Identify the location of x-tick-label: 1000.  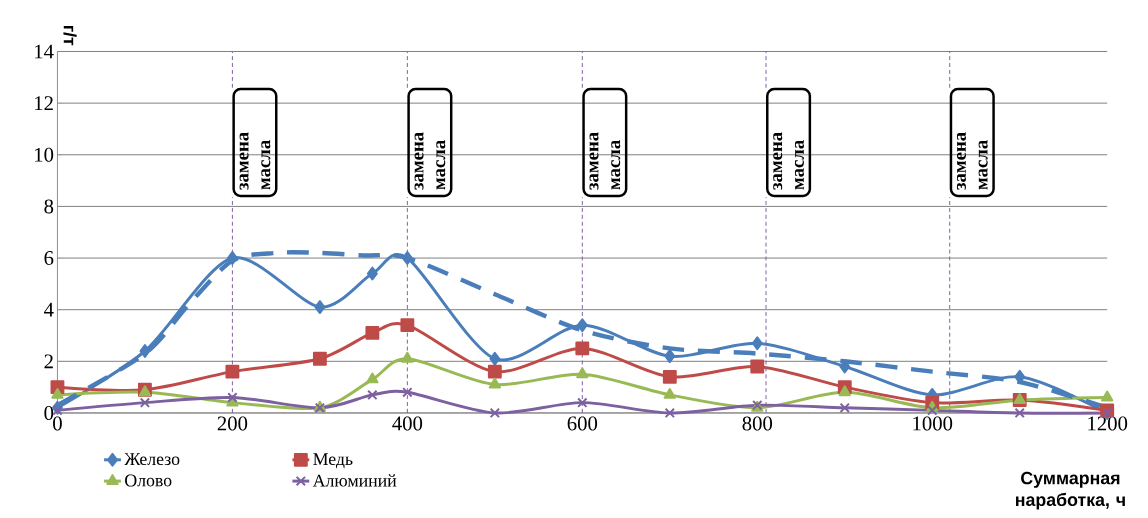
(933, 423).